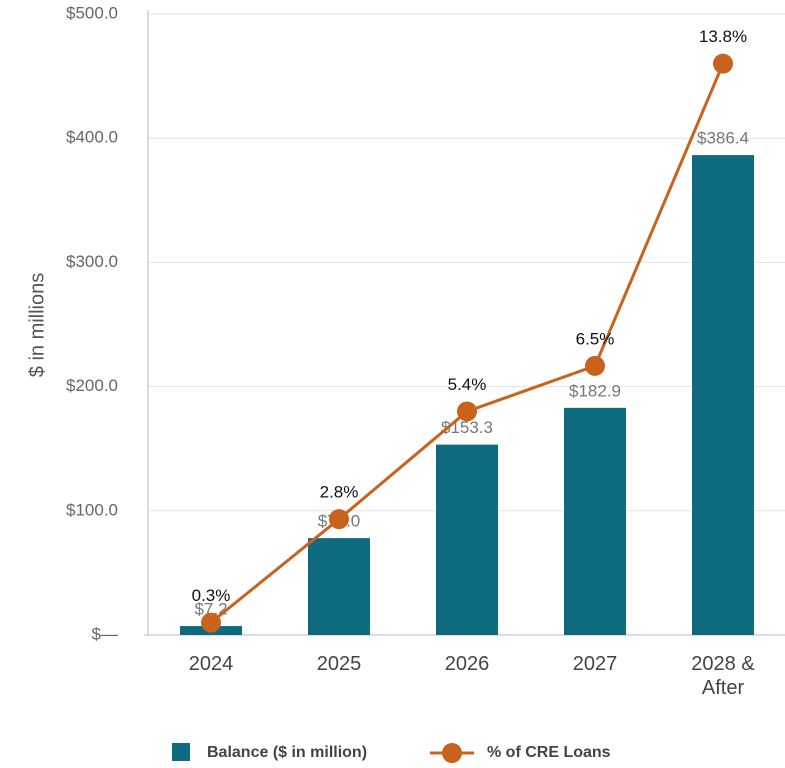  Describe the element at coordinates (92, 385) in the screenshot. I see `y-tick-label: $200.0` at that location.